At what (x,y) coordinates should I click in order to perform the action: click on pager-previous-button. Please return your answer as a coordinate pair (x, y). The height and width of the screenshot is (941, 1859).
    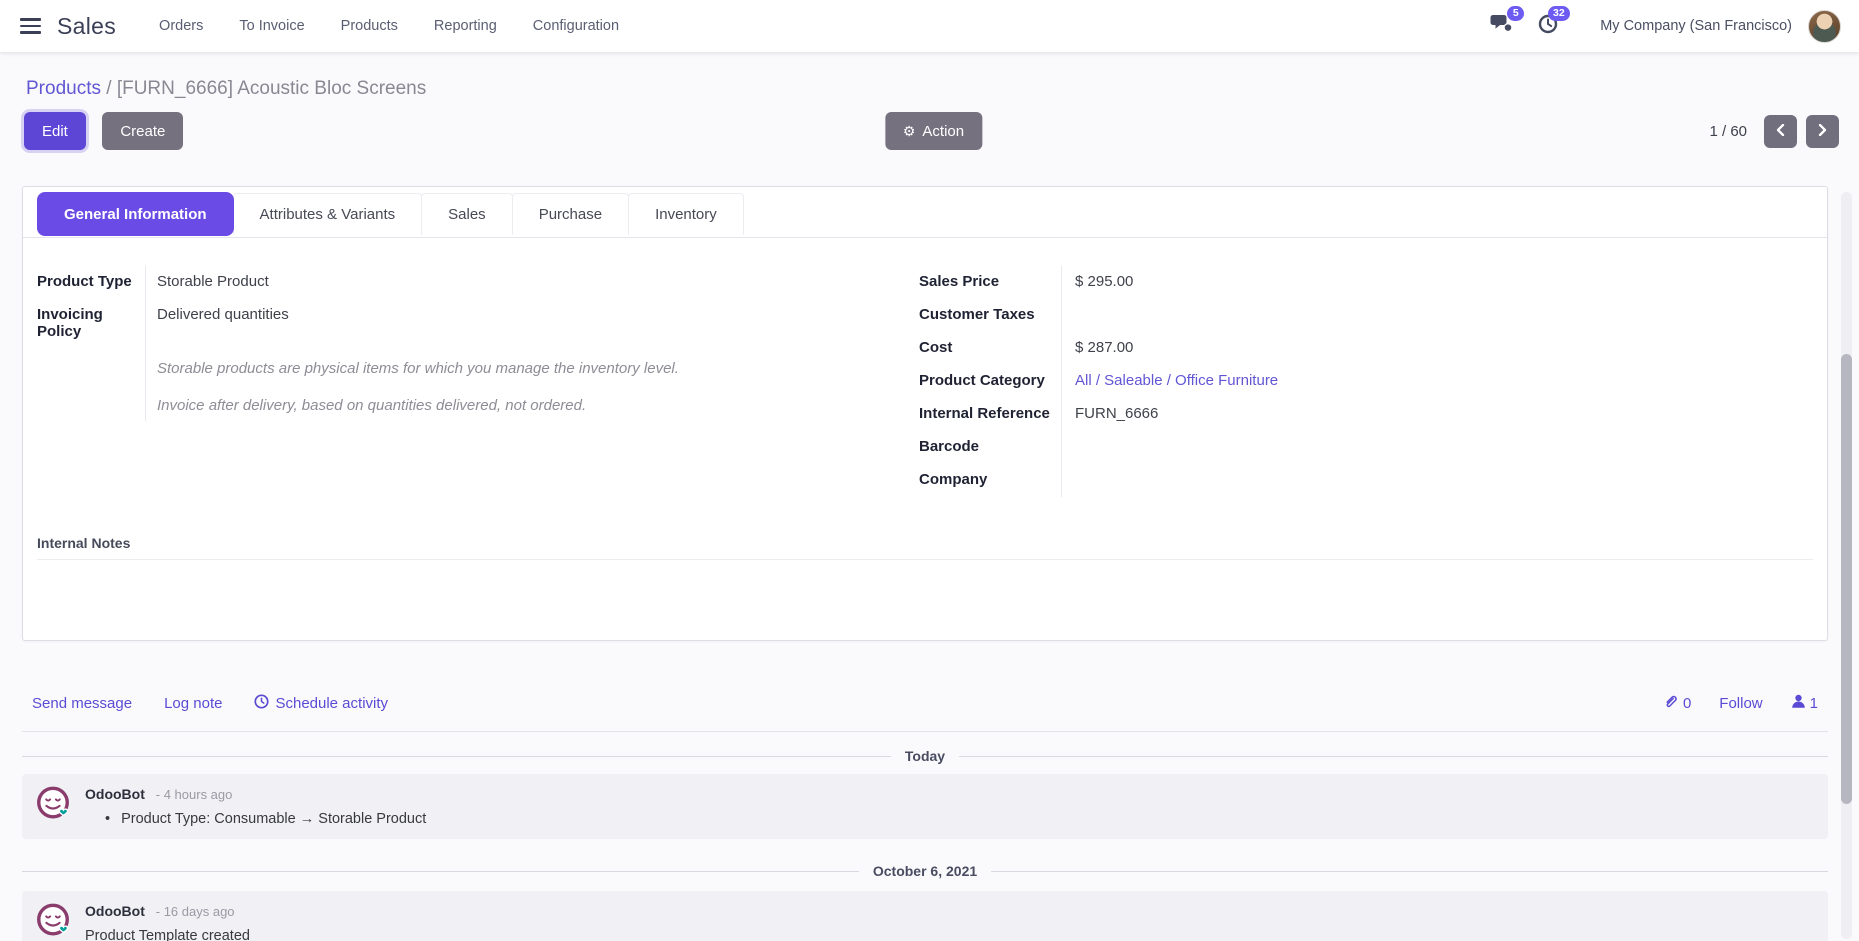
    Looking at the image, I should click on (1780, 131).